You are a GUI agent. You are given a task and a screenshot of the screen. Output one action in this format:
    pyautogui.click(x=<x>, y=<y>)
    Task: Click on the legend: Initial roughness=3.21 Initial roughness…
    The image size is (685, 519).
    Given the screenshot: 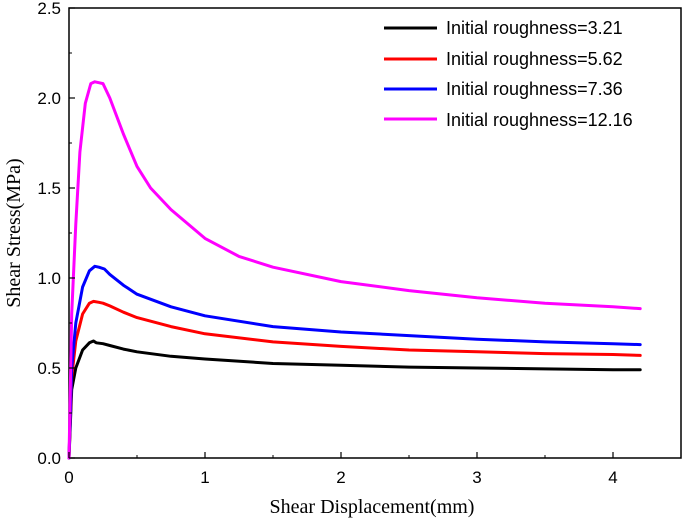 What is the action you would take?
    pyautogui.click(x=508, y=74)
    